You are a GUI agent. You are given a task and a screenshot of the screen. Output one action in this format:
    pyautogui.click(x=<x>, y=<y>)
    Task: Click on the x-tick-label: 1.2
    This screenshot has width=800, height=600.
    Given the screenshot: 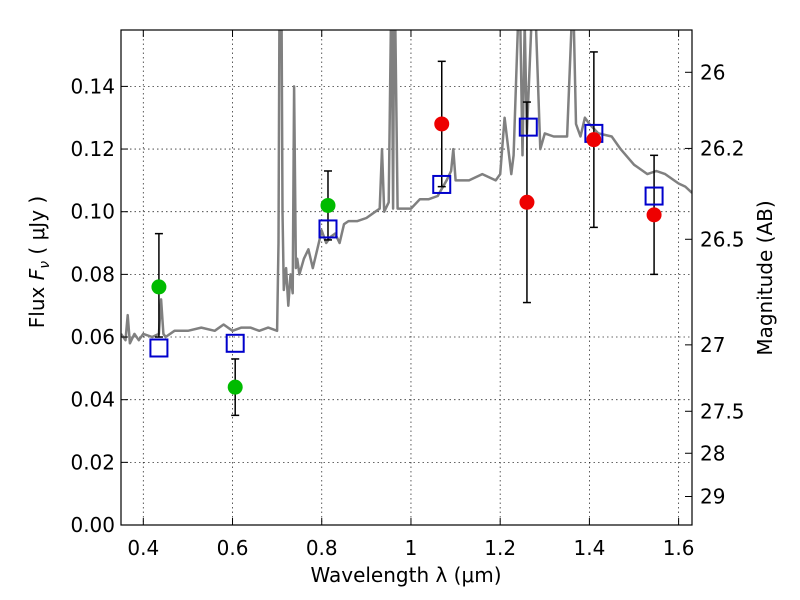 What is the action you would take?
    pyautogui.click(x=500, y=548)
    